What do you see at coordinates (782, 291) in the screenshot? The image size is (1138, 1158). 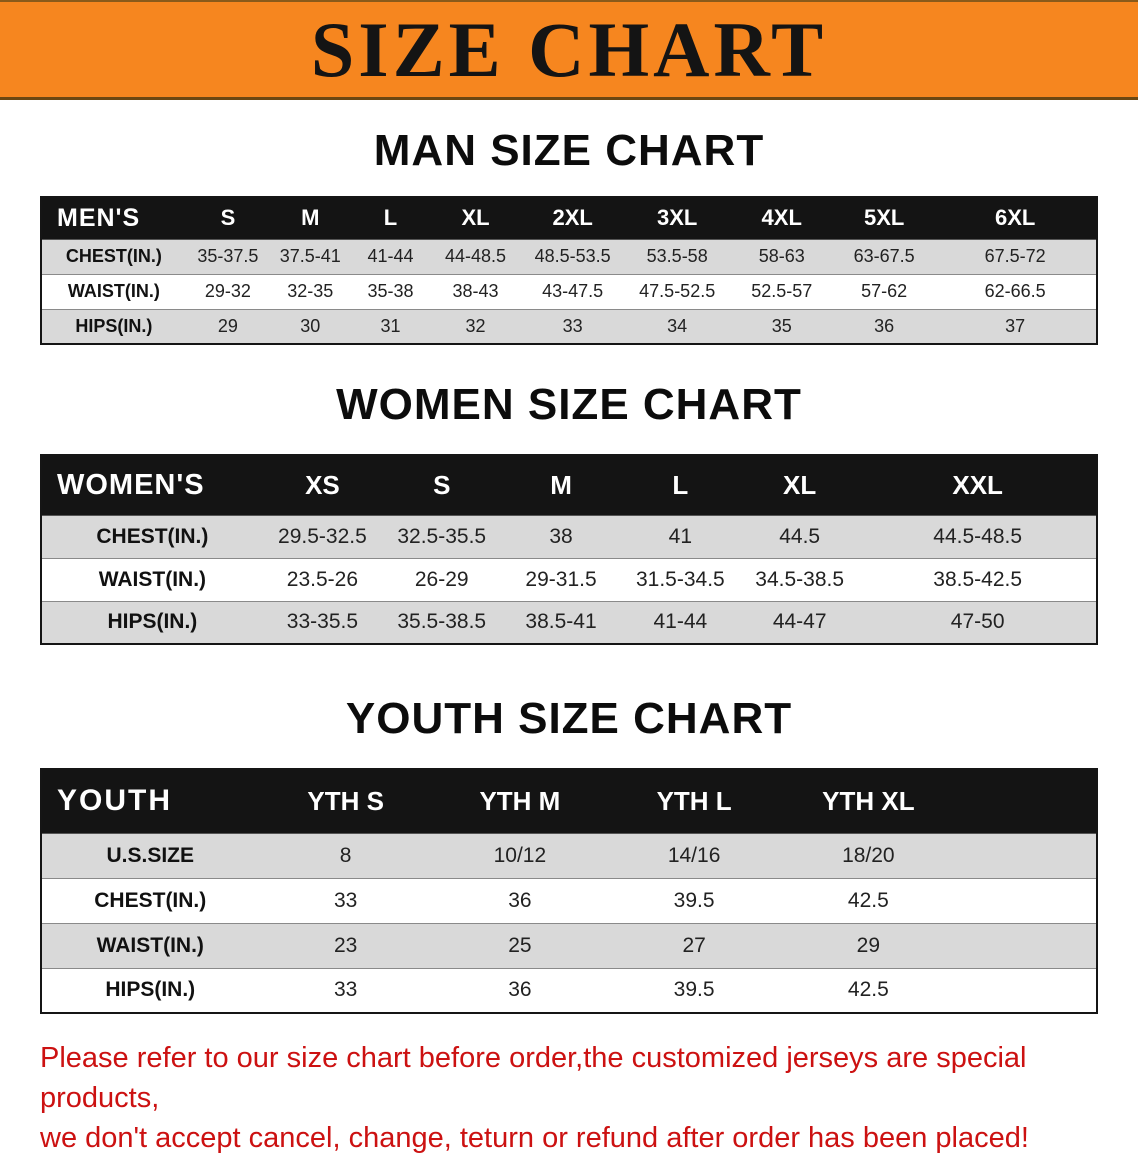 I see `size-value-cell: 52.5-57` at bounding box center [782, 291].